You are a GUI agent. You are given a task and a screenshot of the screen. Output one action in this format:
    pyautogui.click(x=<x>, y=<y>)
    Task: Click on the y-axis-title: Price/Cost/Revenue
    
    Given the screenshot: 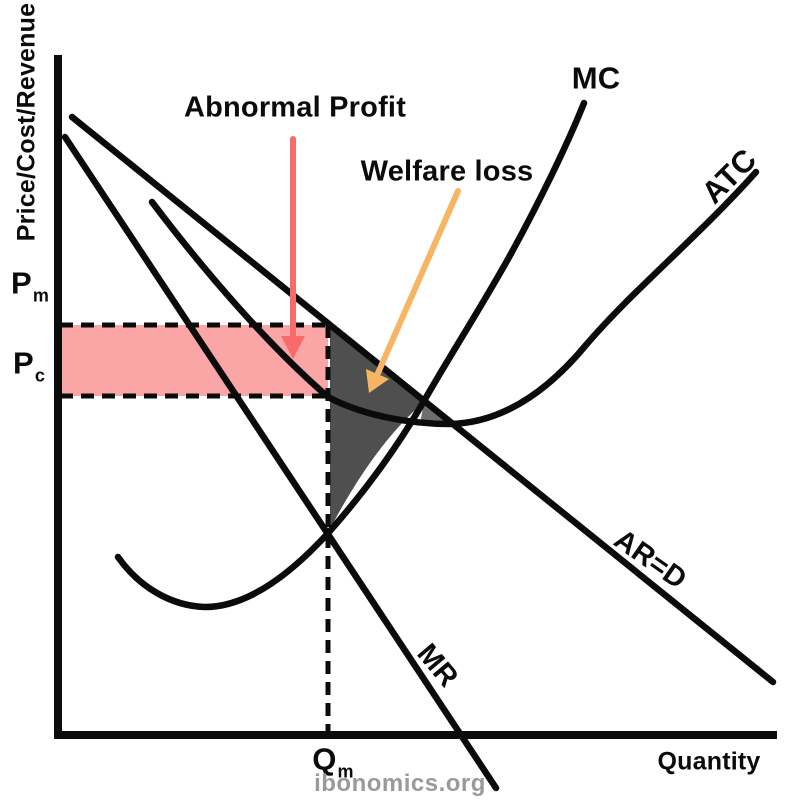 What is the action you would take?
    pyautogui.click(x=26, y=122)
    